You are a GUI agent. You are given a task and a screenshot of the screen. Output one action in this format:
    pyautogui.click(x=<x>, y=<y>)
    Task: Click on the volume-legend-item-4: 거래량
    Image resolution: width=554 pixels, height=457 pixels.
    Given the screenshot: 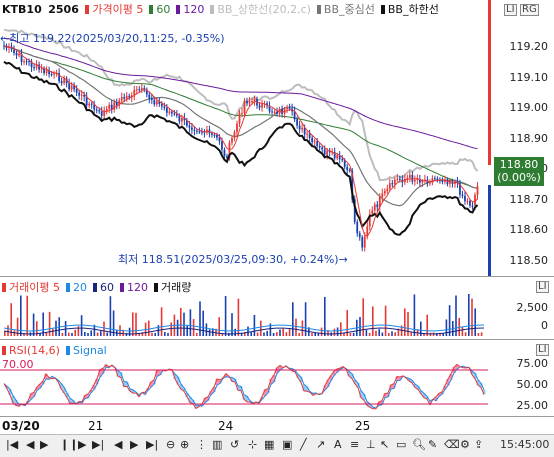 What is the action you would take?
    pyautogui.click(x=173, y=287)
    